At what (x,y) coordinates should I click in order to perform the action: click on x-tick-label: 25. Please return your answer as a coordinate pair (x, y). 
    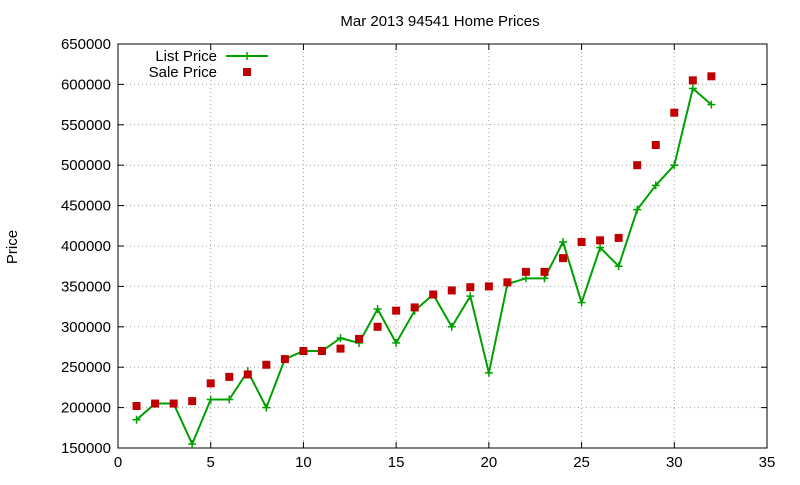
    Looking at the image, I should click on (581, 462).